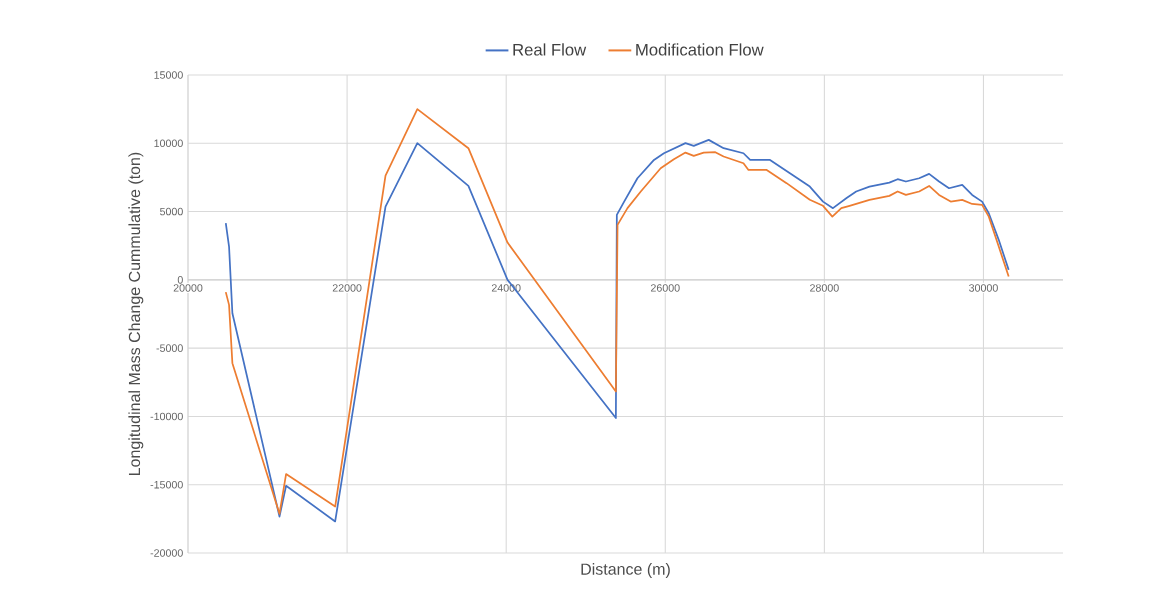 This screenshot has width=1175, height=594. What do you see at coordinates (347, 288) in the screenshot?
I see `x-tick-label: 22000` at bounding box center [347, 288].